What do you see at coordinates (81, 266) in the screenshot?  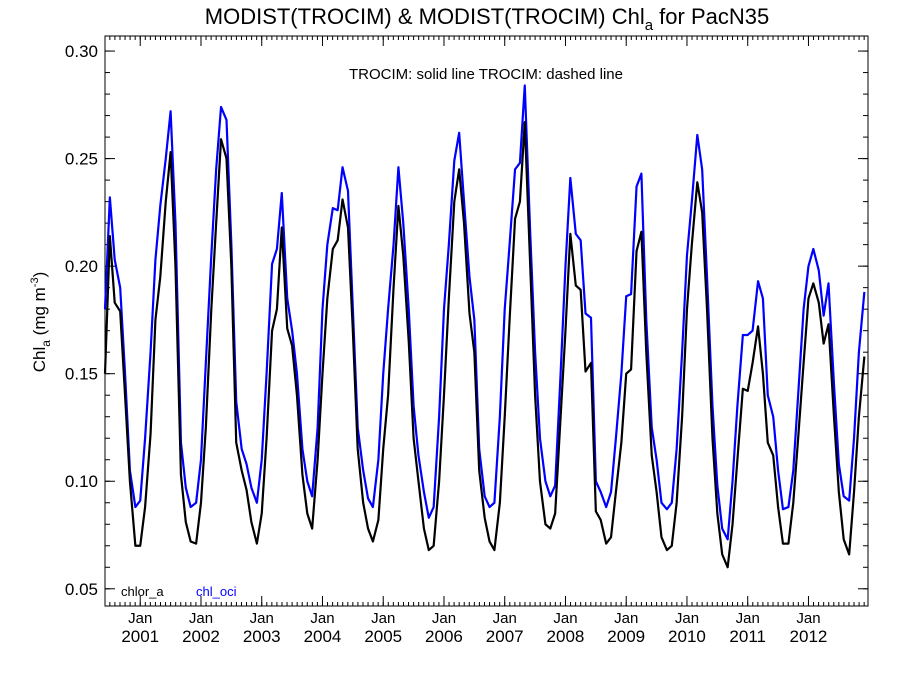 I see `y-tick-label: 0.20` at bounding box center [81, 266].